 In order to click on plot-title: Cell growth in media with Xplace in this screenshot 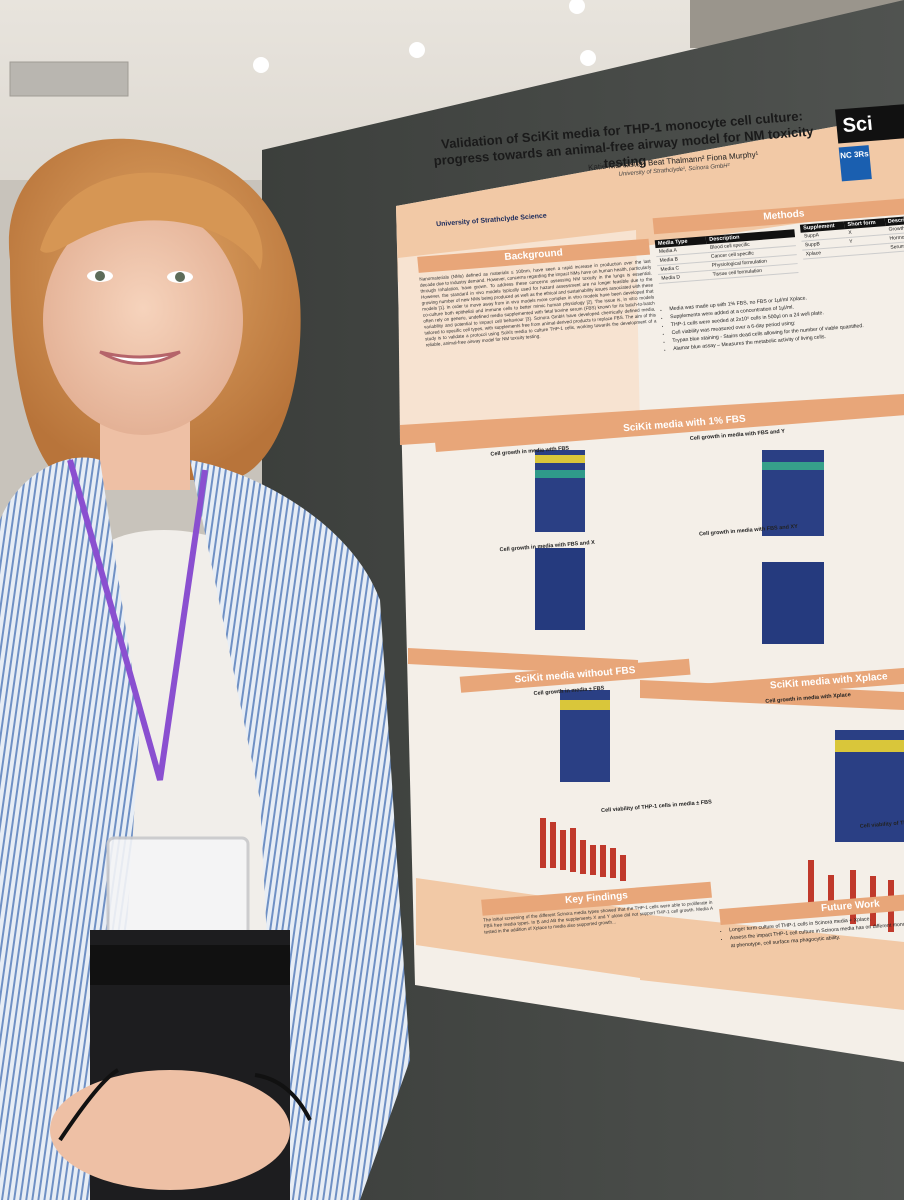, I will do `click(808, 698)`.